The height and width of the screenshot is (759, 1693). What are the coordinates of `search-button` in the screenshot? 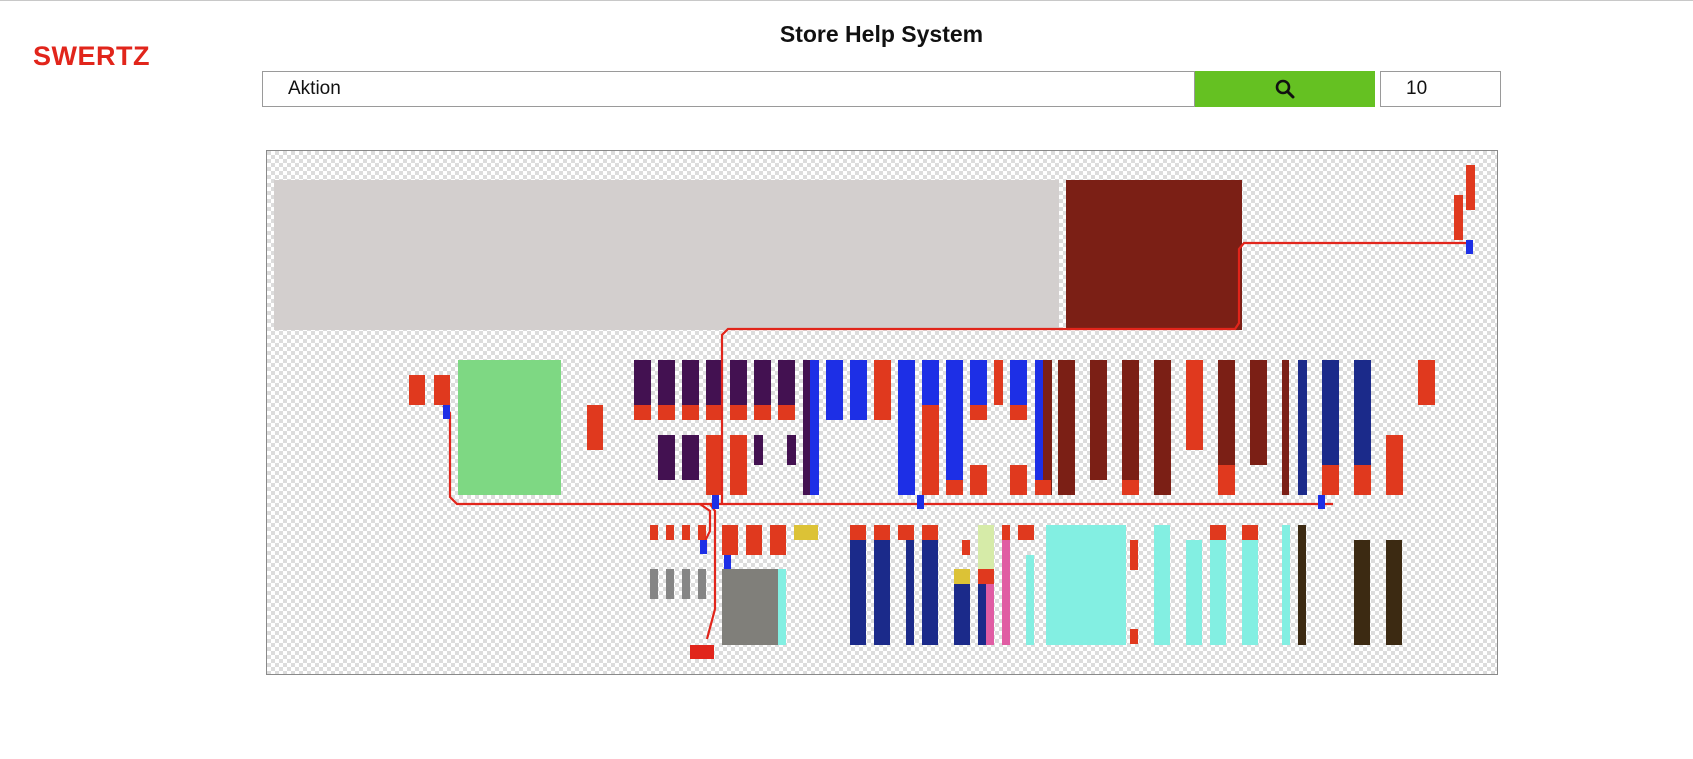 It's located at (1285, 89).